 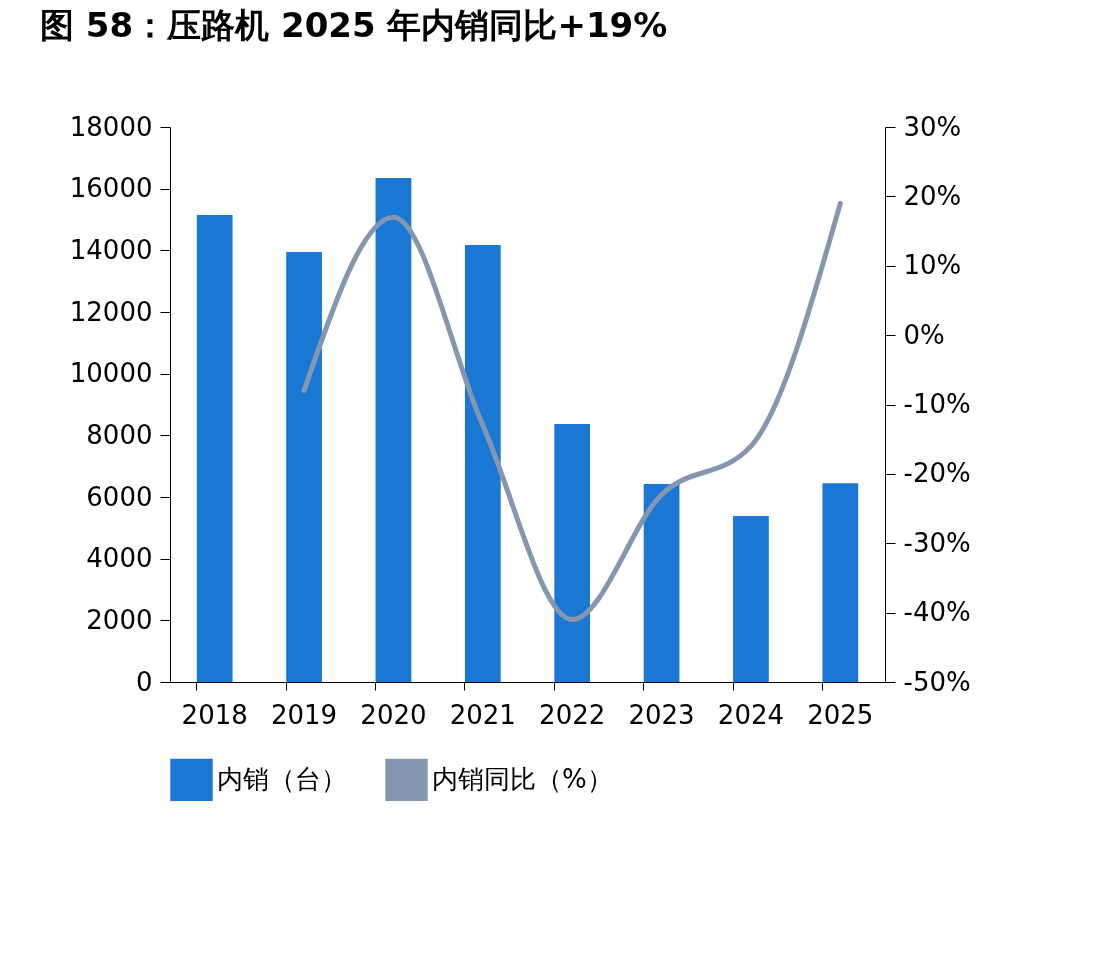 I want to click on y-tick-label: 0, so click(x=144, y=681).